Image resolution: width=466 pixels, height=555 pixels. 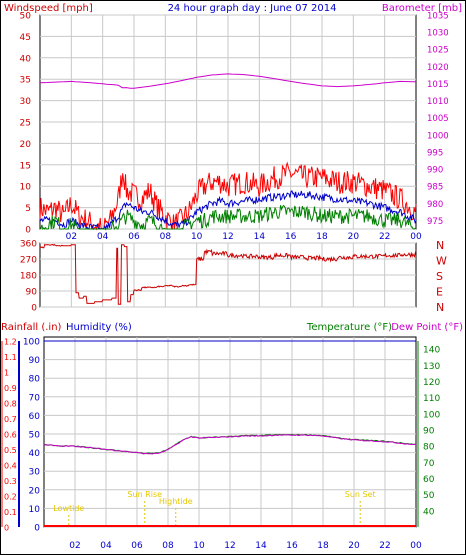 I want to click on barometer-tick-label: 1010, so click(x=438, y=102).